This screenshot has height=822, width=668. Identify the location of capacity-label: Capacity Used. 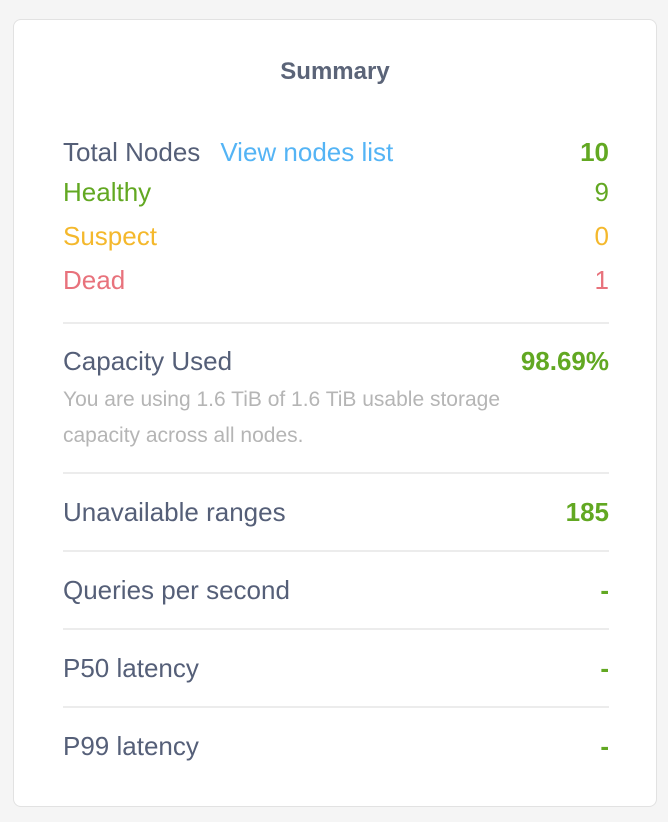
(148, 360).